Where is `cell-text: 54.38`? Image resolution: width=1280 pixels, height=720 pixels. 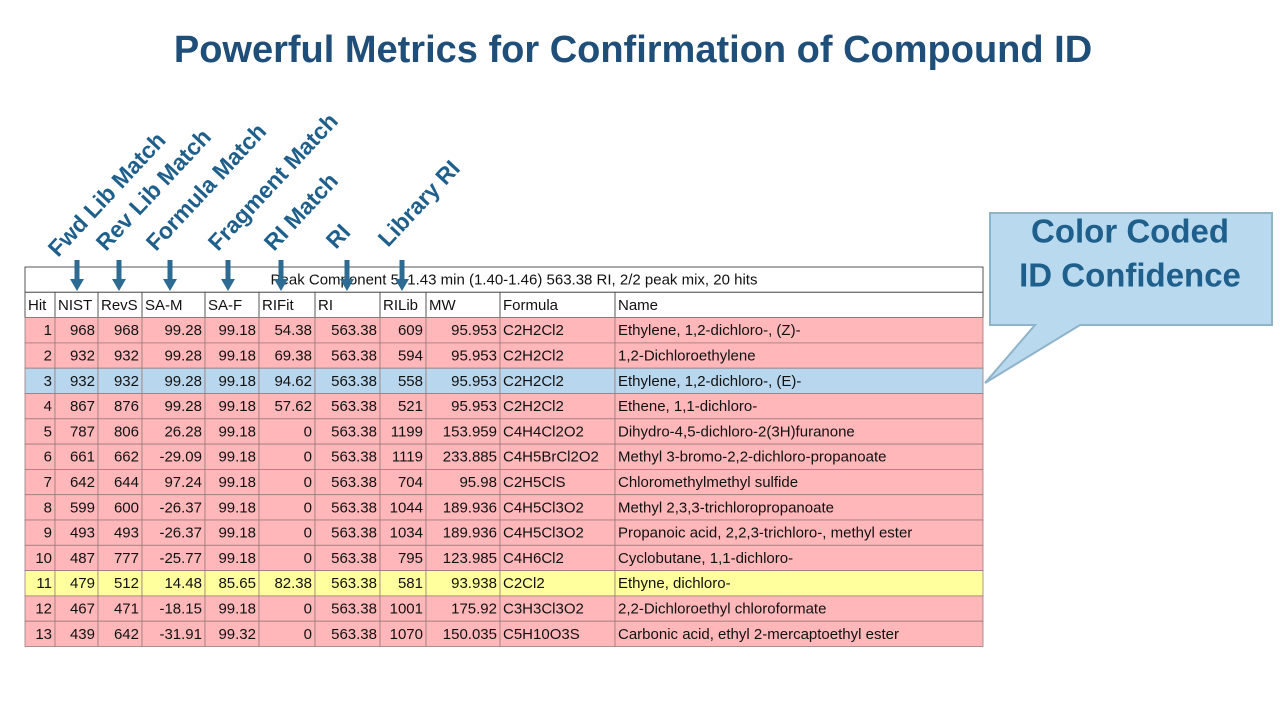
cell-text: 54.38 is located at coordinates (293, 330).